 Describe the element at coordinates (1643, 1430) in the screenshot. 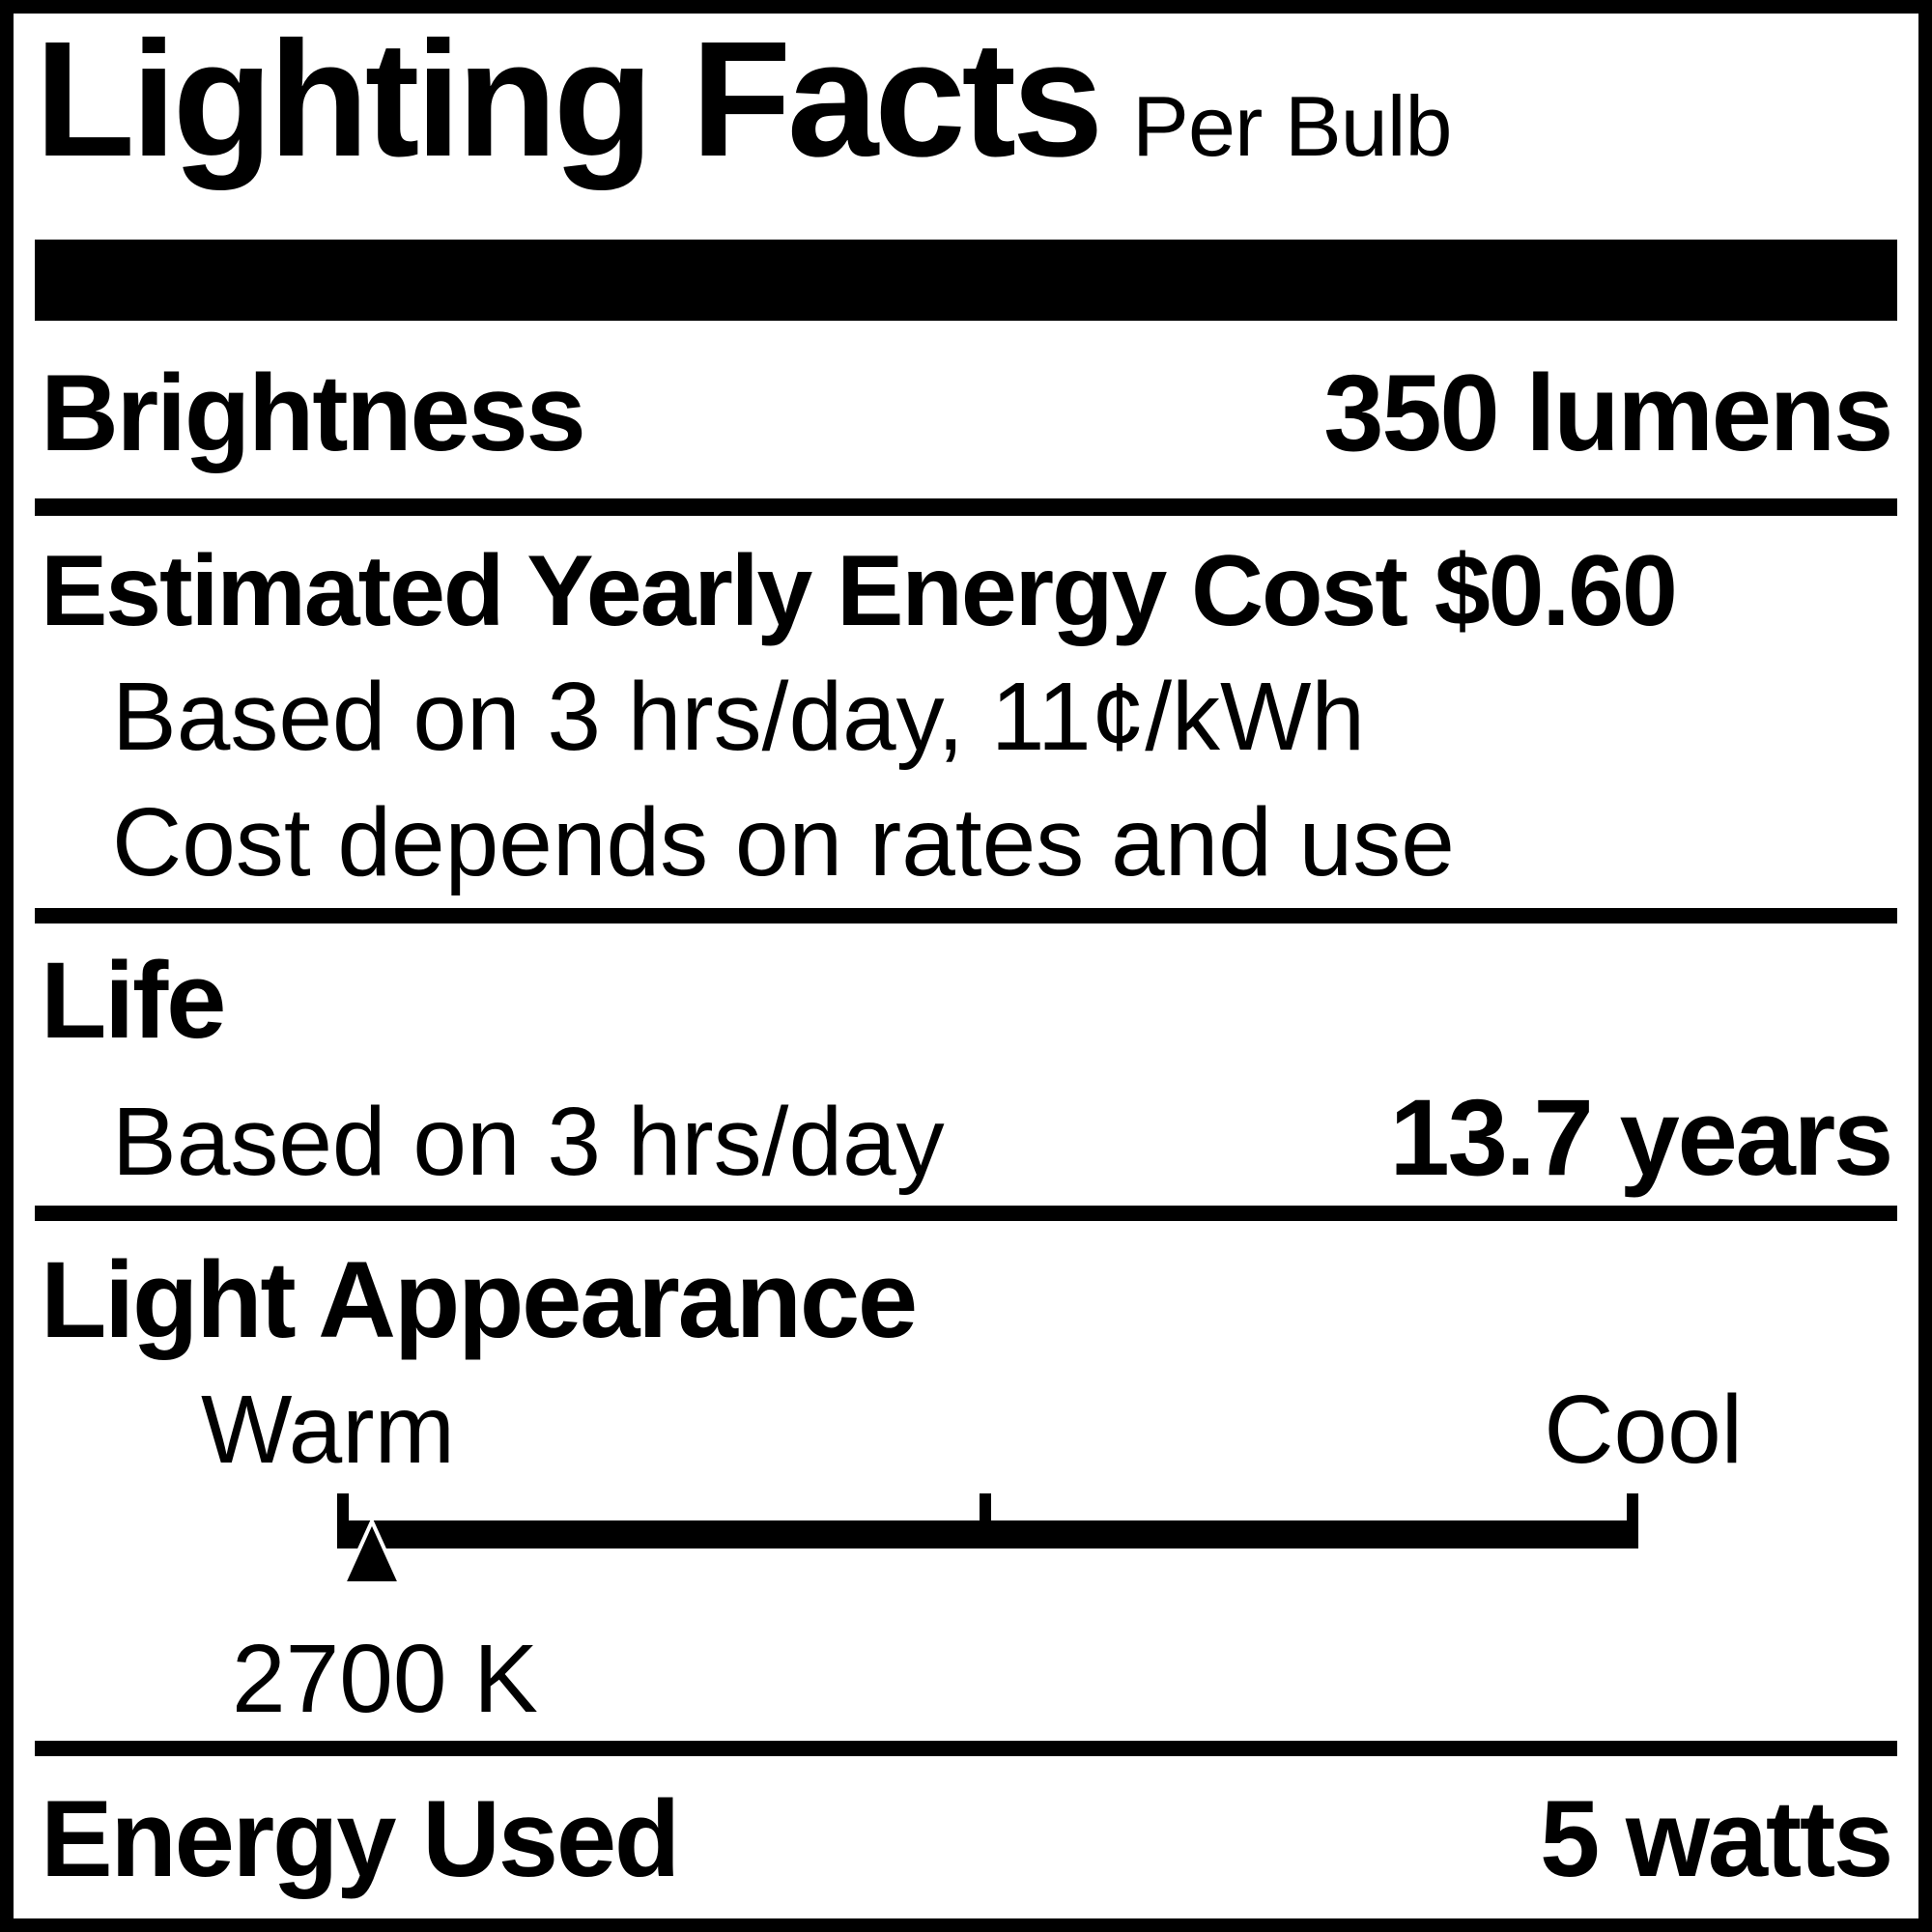

I see `cool-label: Cool` at that location.